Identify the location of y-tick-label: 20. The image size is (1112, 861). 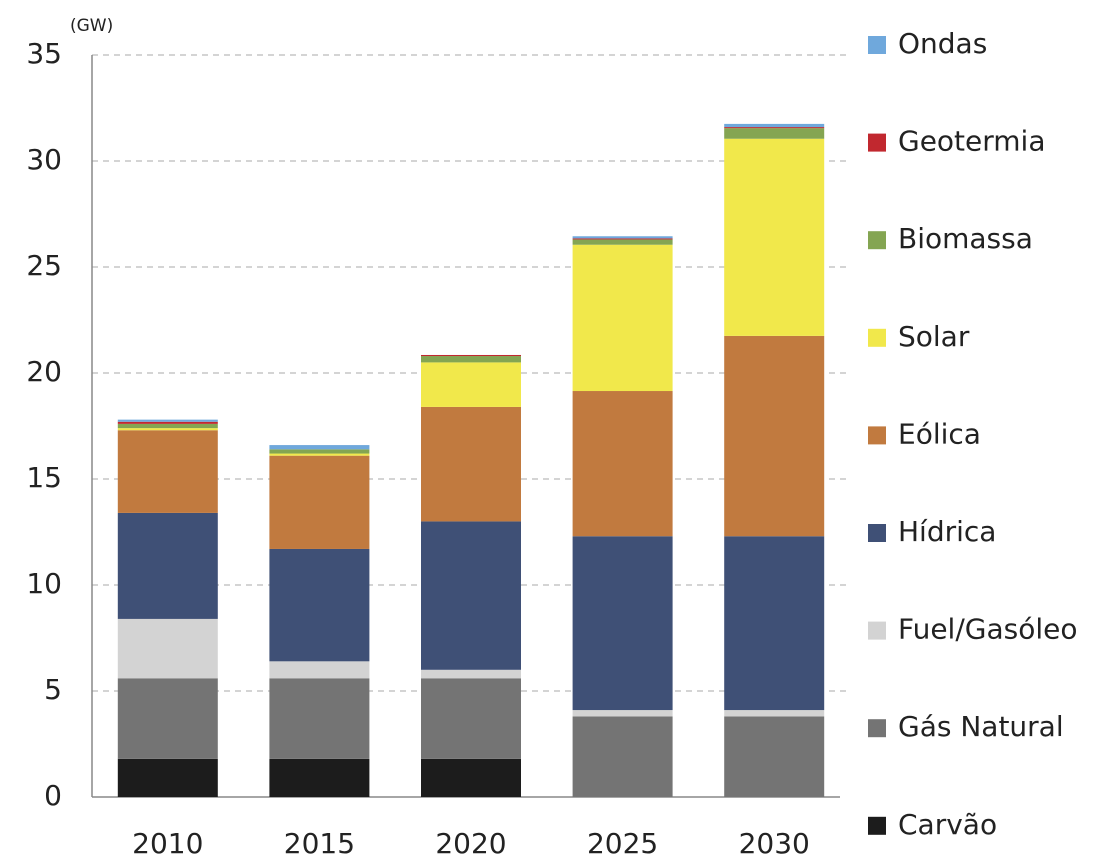
(44, 371).